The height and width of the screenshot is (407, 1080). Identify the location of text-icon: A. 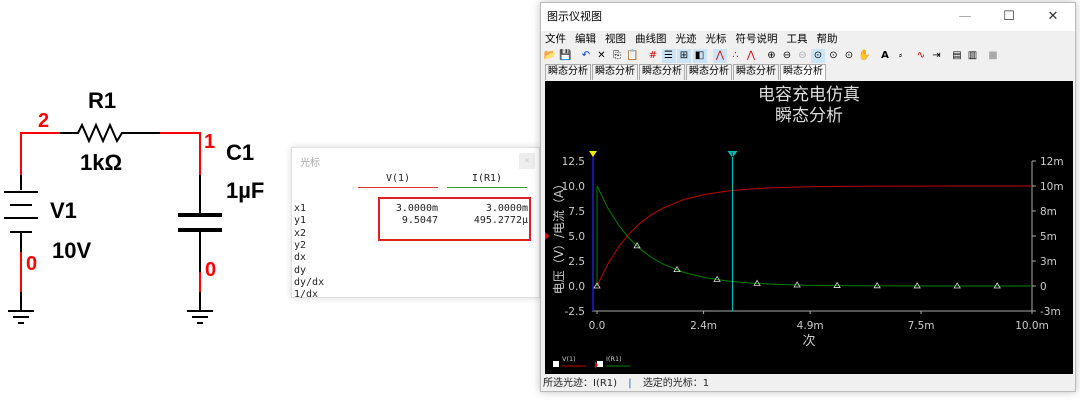
(885, 55).